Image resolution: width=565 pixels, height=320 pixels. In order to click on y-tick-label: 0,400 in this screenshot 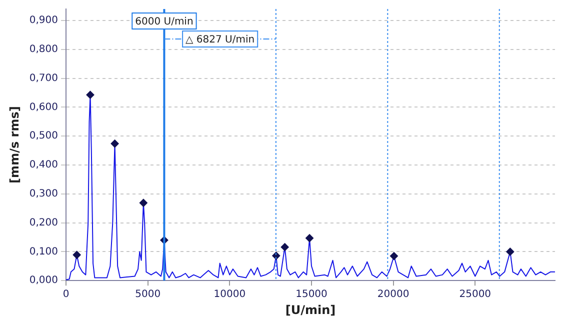, I will do `click(43, 165)`.